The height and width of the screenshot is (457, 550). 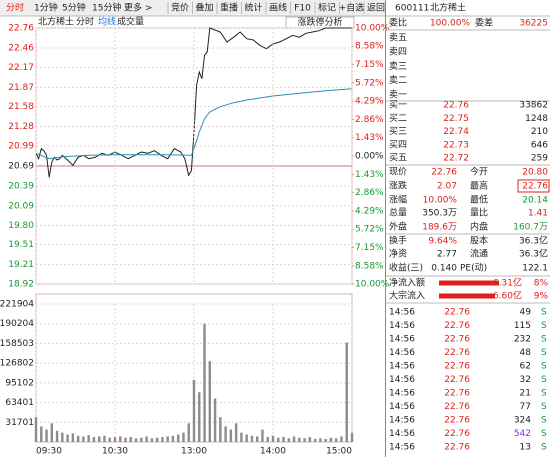 What do you see at coordinates (467, 296) in the screenshot?
I see `flow-bar` at bounding box center [467, 296].